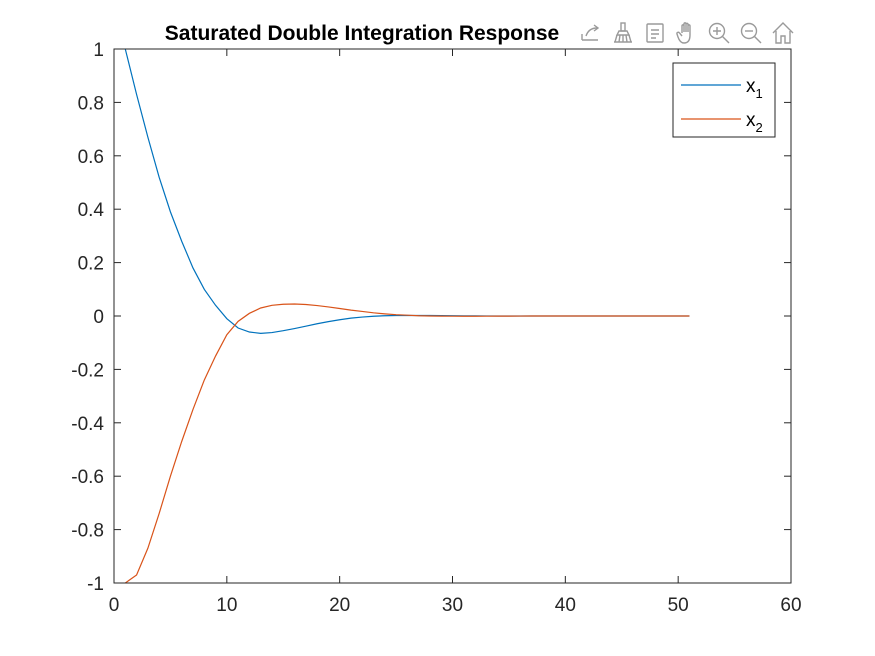 The image size is (875, 656). What do you see at coordinates (87, 317) in the screenshot?
I see `y-tick-labels: -1 -0.8 -0.6 -0.4 -0.2 0 0.2 0.4 0.6 0.8 1` at bounding box center [87, 317].